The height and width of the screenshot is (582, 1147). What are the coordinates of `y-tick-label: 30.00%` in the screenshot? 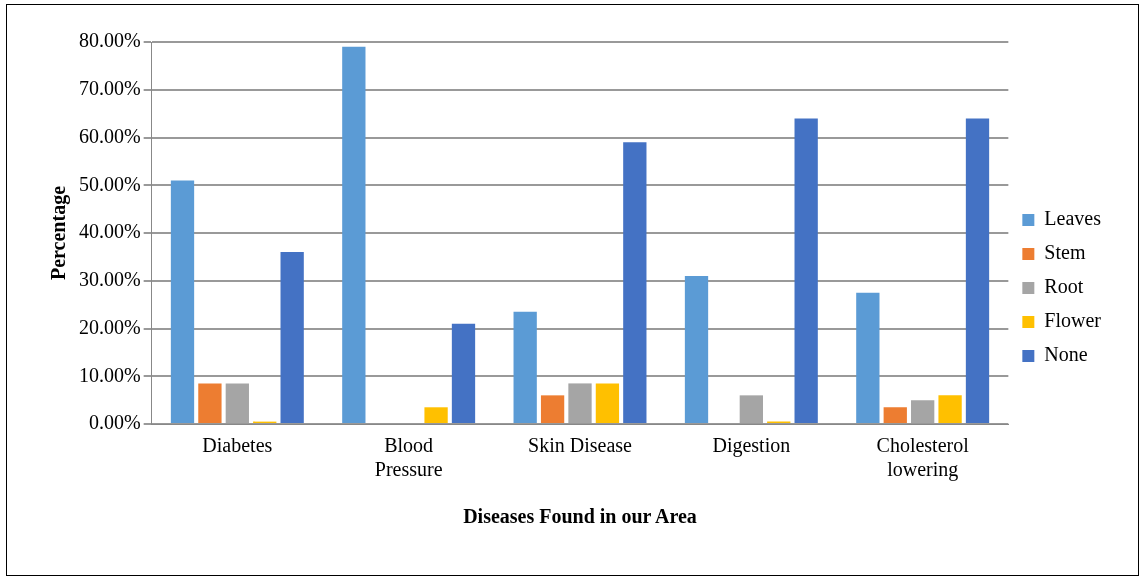 It's located at (109, 279).